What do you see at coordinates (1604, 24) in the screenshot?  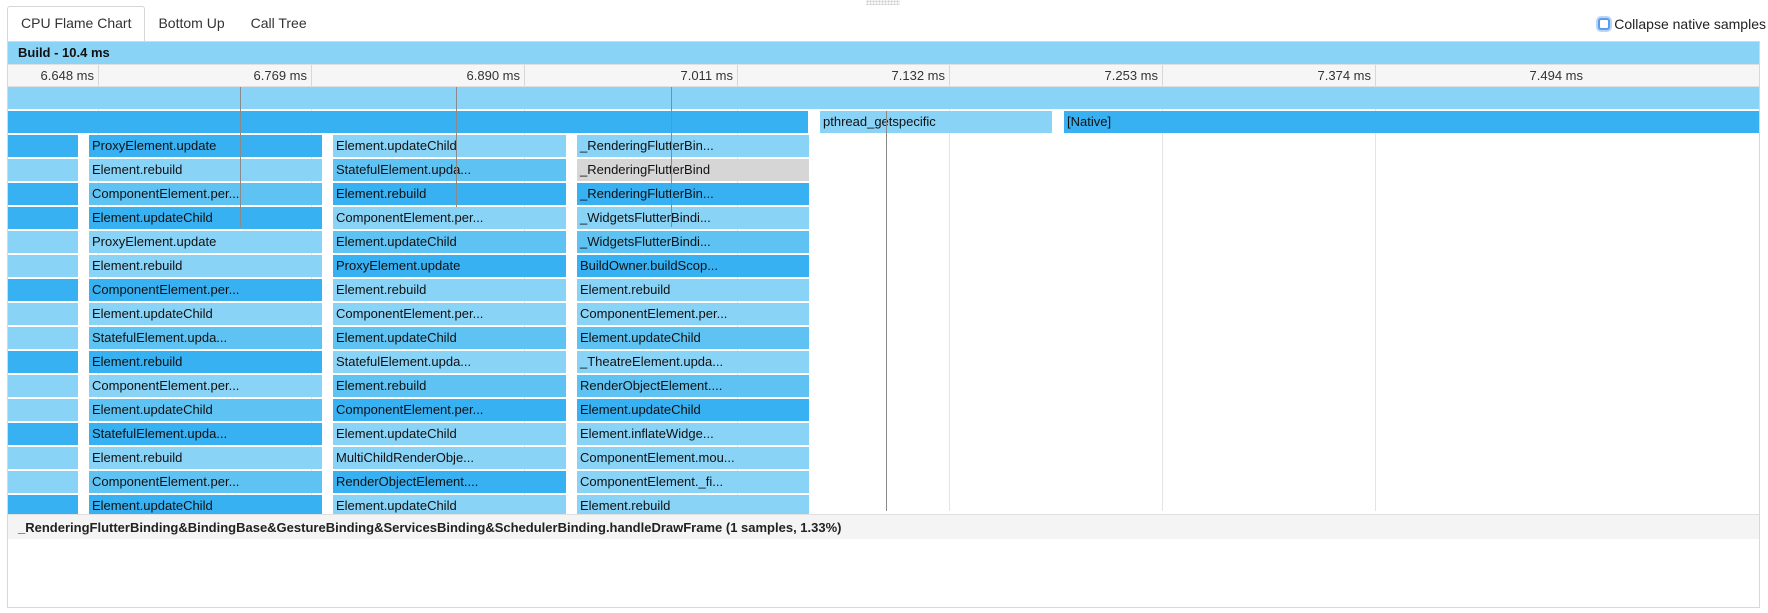 I see `collapse-native-checkbox` at bounding box center [1604, 24].